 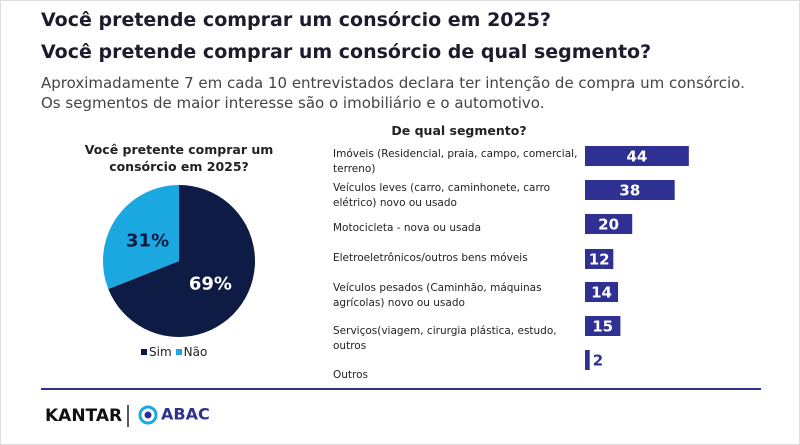 I want to click on value-label: 15, so click(x=602, y=327).